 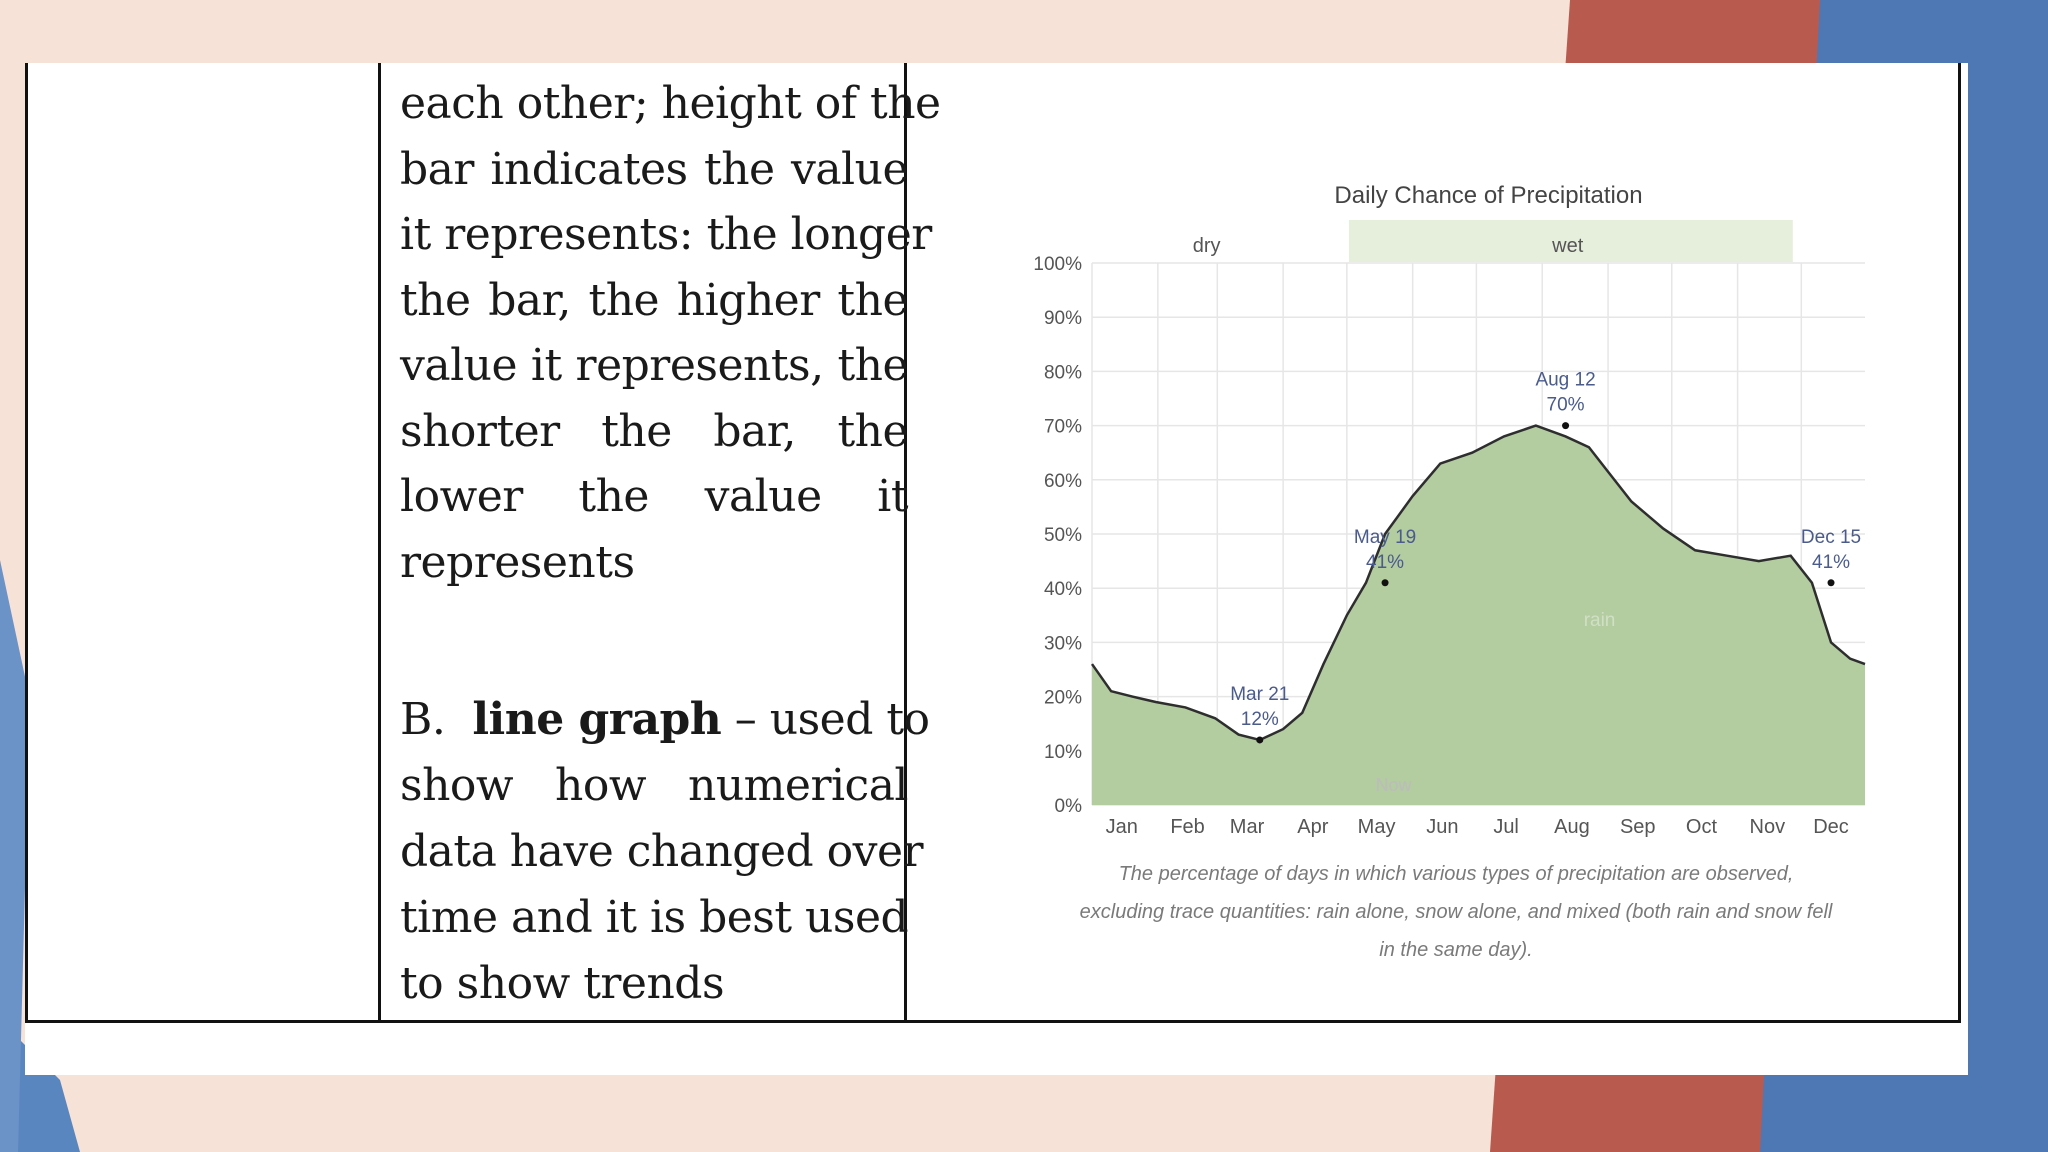 What do you see at coordinates (666, 234) in the screenshot?
I see `text-line: it represents: the longer` at bounding box center [666, 234].